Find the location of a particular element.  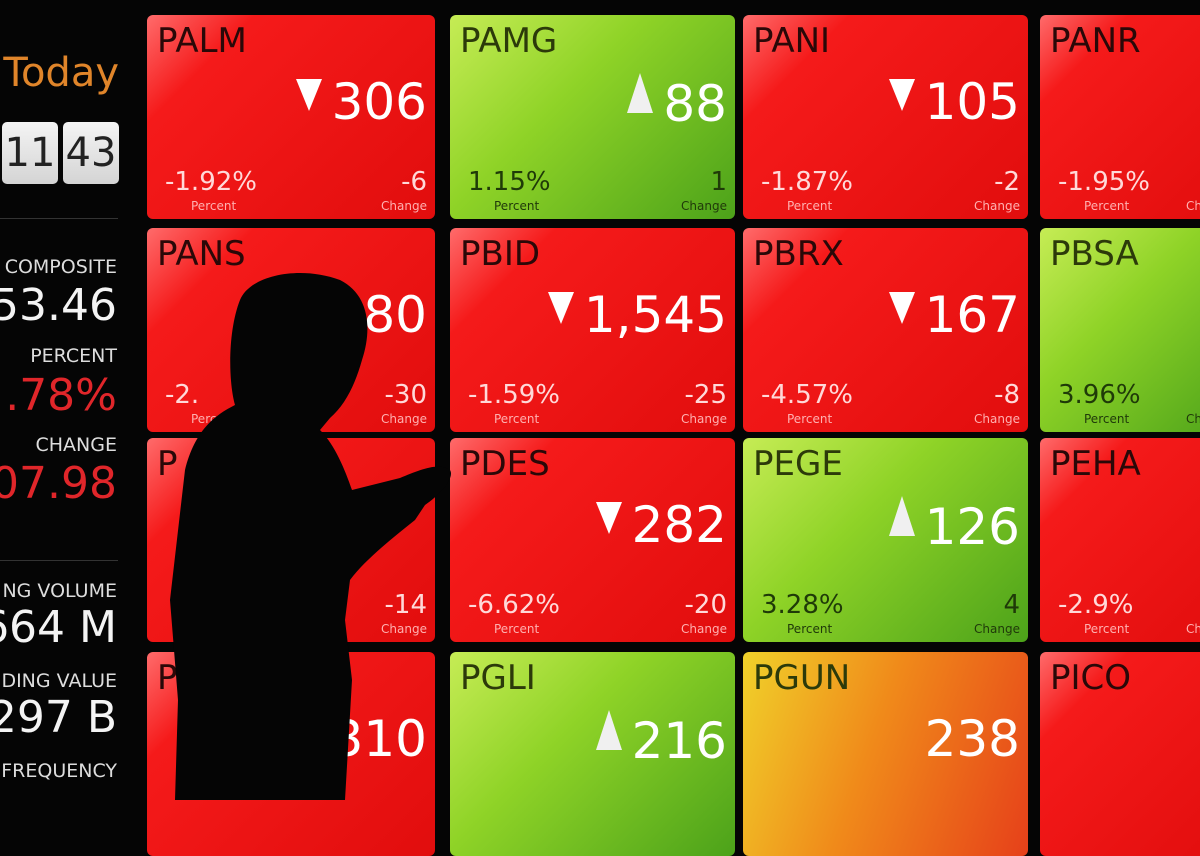

ticker: PEGE is located at coordinates (798, 464).